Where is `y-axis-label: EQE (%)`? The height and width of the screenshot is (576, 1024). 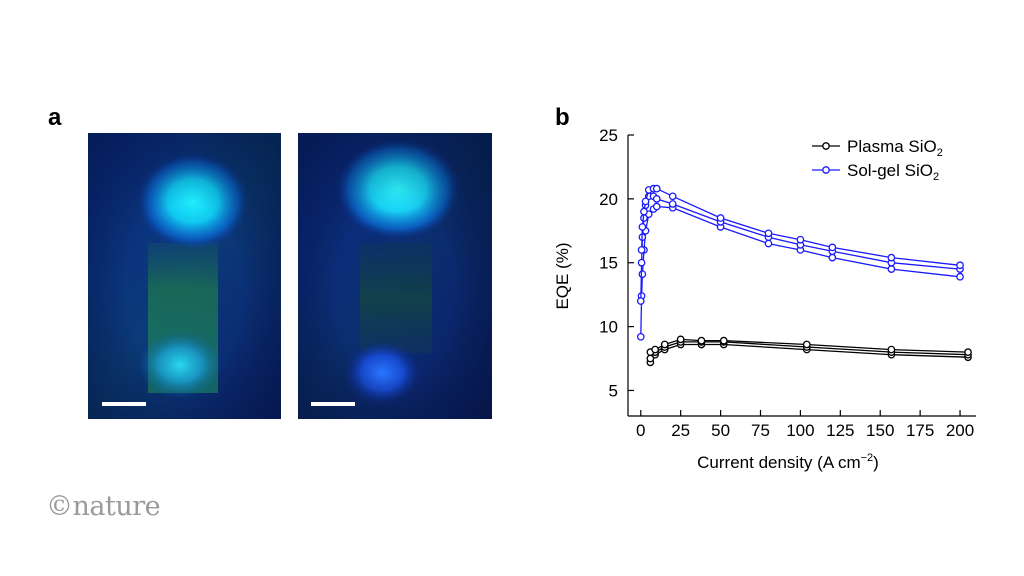 y-axis-label: EQE (%) is located at coordinates (562, 275).